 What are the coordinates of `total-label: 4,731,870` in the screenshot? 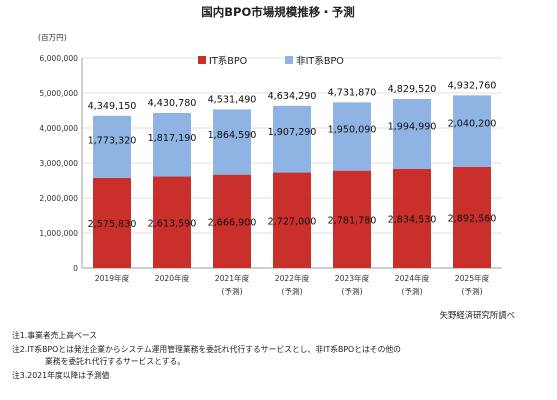 It's located at (352, 92).